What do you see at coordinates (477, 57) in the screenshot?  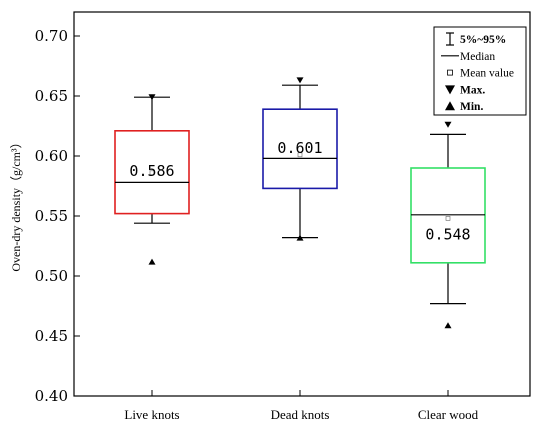 I see `legend-label: Median` at bounding box center [477, 57].